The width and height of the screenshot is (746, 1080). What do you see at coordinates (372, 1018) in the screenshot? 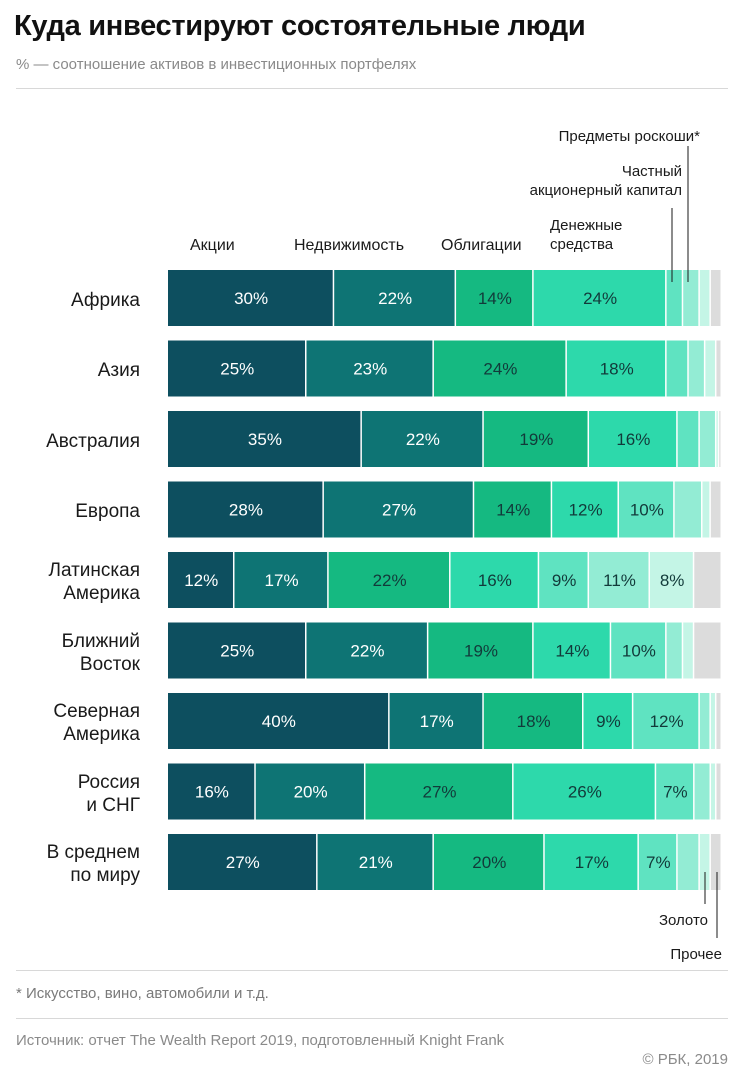
I see `bottom-divider` at bounding box center [372, 1018].